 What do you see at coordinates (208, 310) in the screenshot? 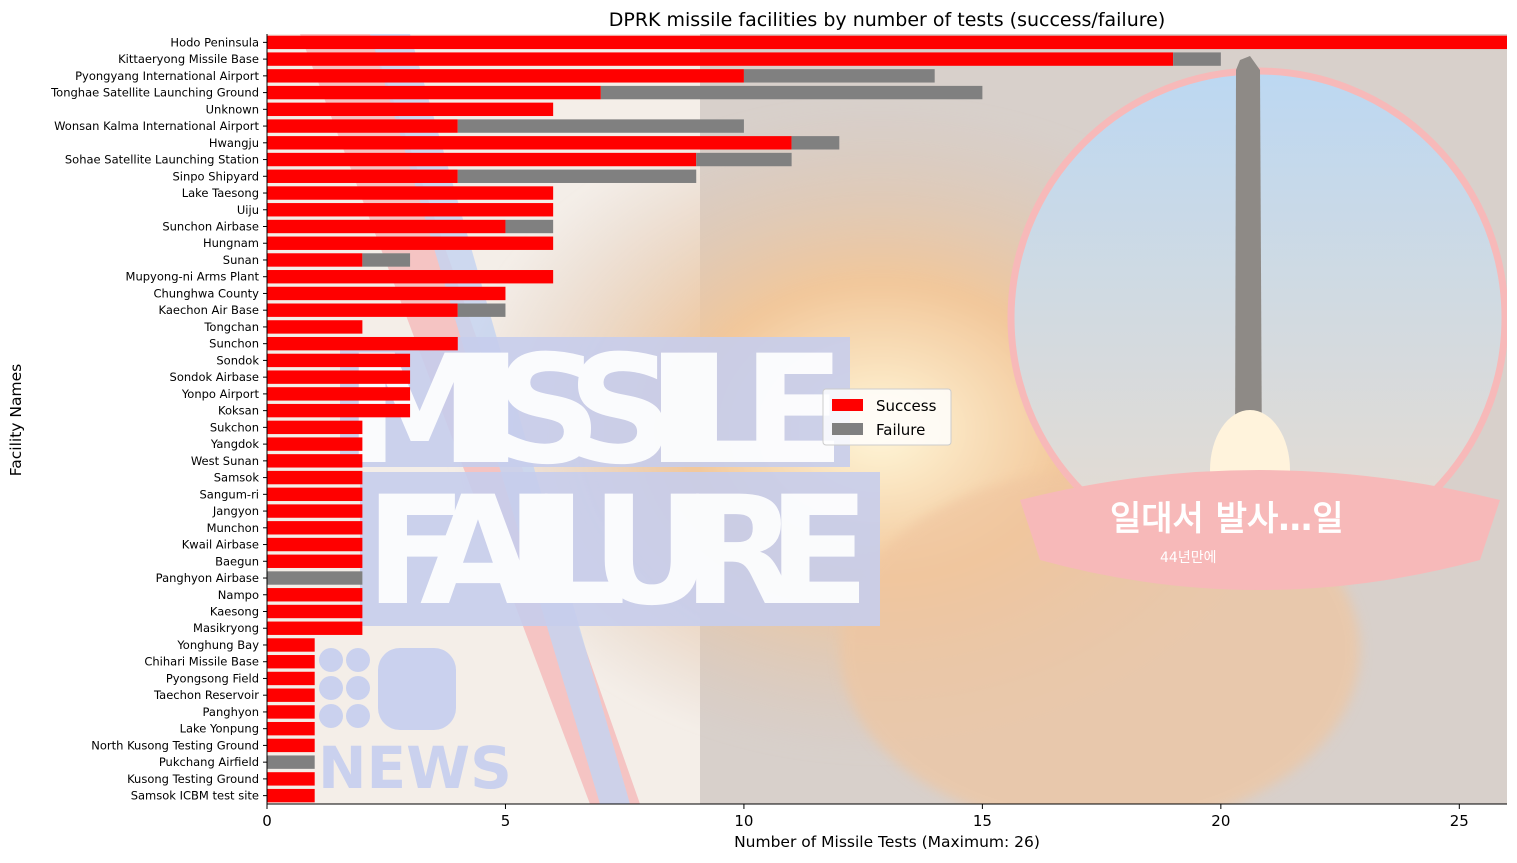
I see `y-tick-label: Kaechon Air Base` at bounding box center [208, 310].